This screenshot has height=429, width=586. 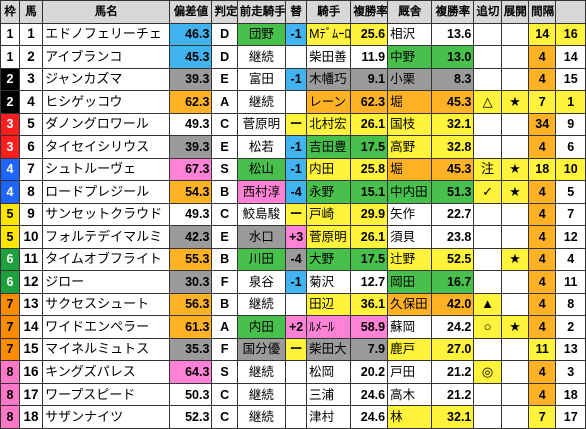 I want to click on prev-jockey-cell: 水口, so click(x=261, y=237).